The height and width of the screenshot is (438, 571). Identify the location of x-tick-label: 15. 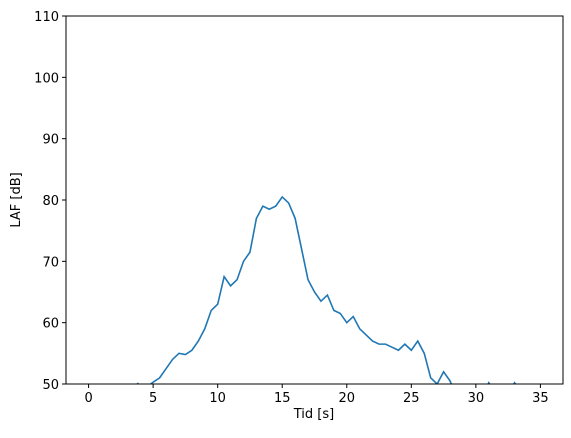
(282, 398).